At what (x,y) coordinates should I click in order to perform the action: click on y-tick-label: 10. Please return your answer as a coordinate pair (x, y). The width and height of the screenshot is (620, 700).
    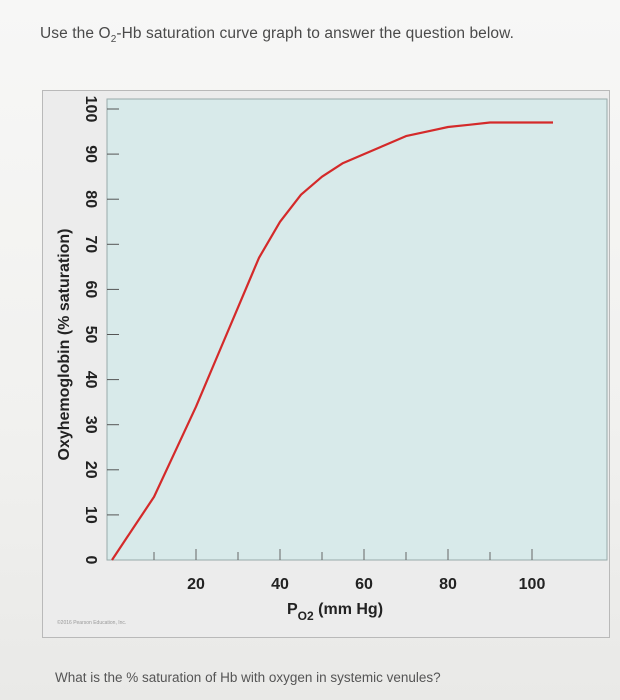
    Looking at the image, I should click on (90, 515).